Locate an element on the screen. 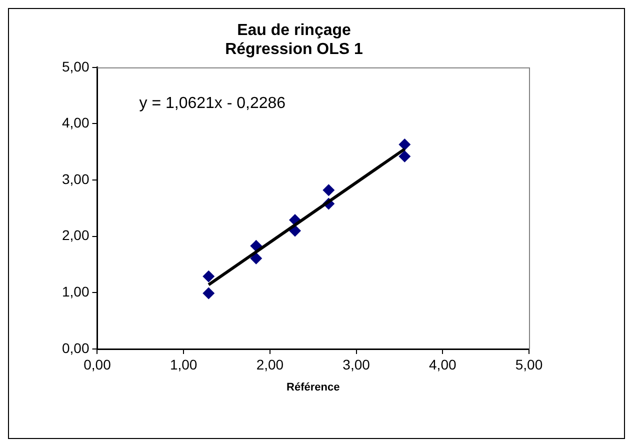 This screenshot has width=633, height=447. y-tick-label: 2,00 is located at coordinates (76, 235).